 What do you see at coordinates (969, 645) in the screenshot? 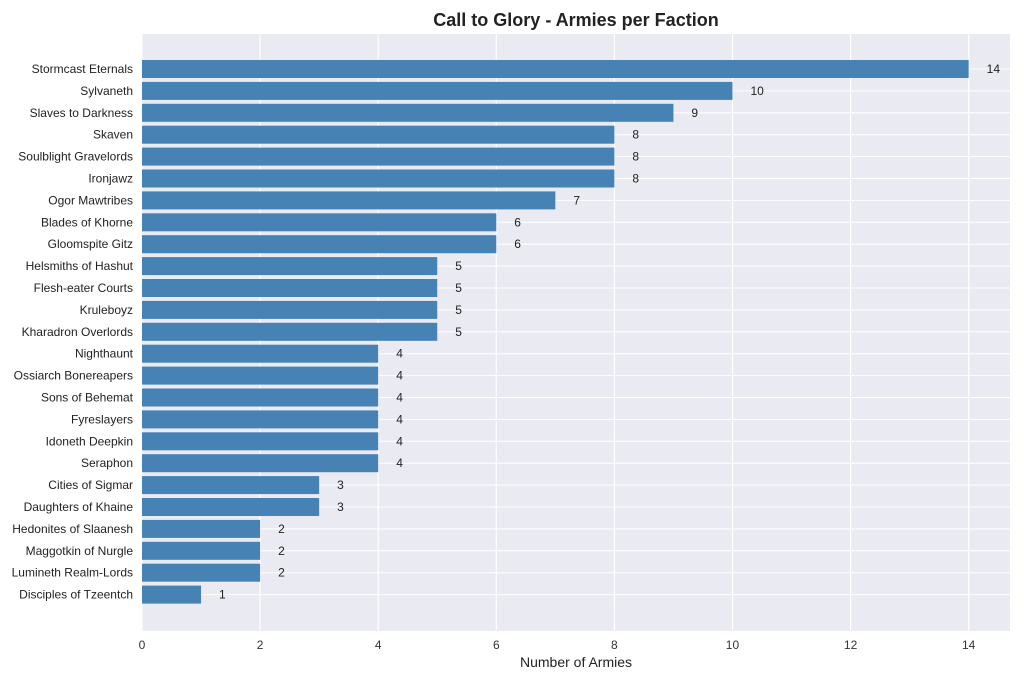
I see `x-tick-label: 14` at bounding box center [969, 645].